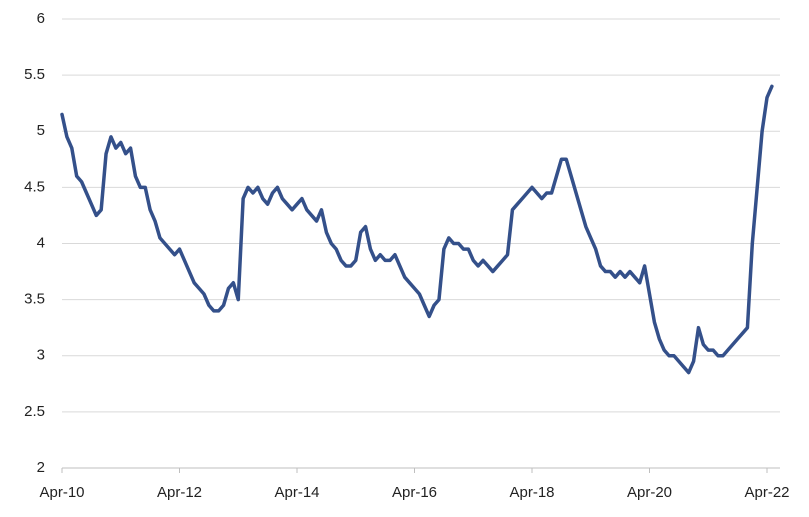 Image resolution: width=809 pixels, height=517 pixels. I want to click on y-tick-label: 6, so click(41, 18).